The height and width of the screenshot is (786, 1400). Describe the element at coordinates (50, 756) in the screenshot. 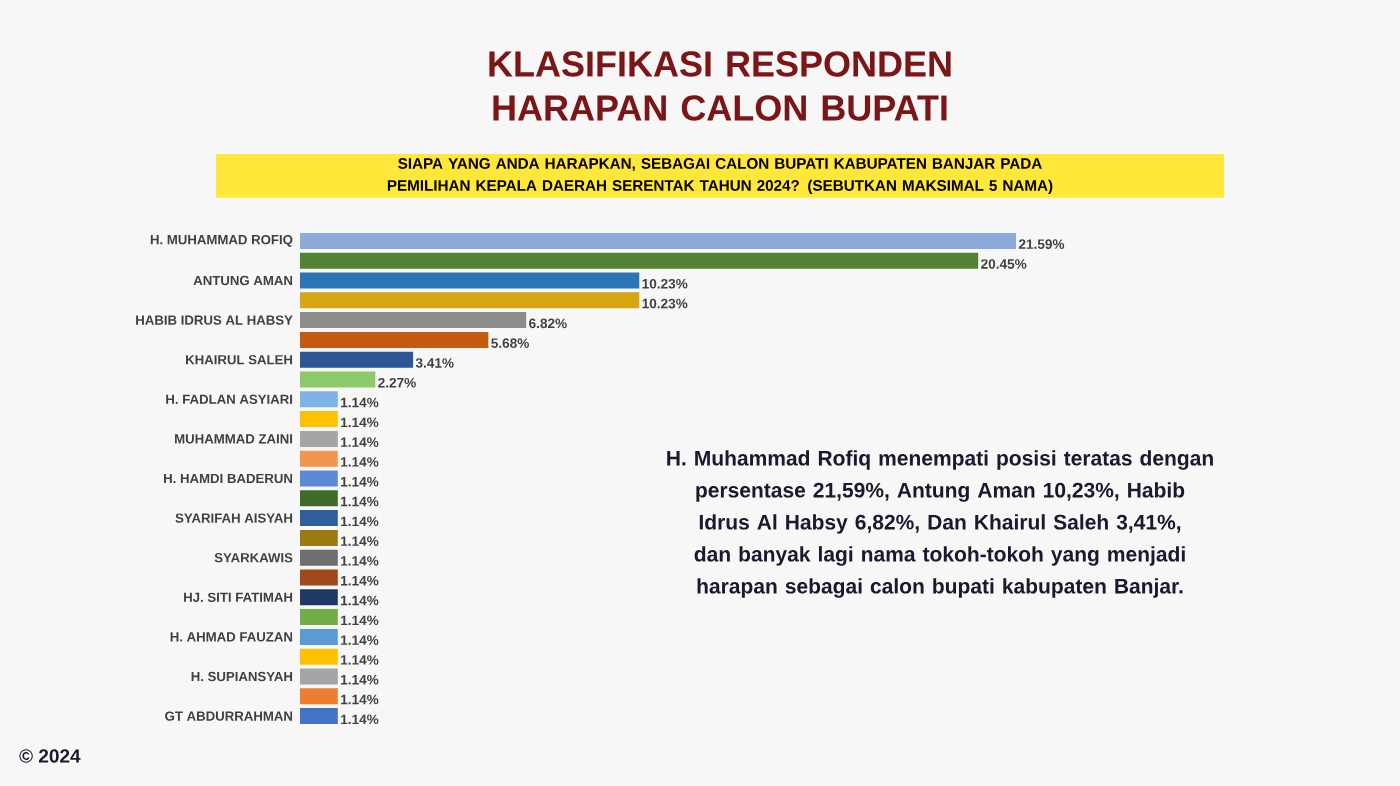

I see `text: © 2024` at that location.